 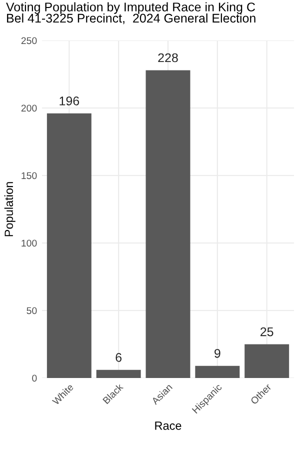 What do you see at coordinates (131, 13) in the screenshot?
I see `chart-title: Voting Population by Imputed Race in King C Bel 41-3225 Precinct, 2024 General Election` at bounding box center [131, 13].